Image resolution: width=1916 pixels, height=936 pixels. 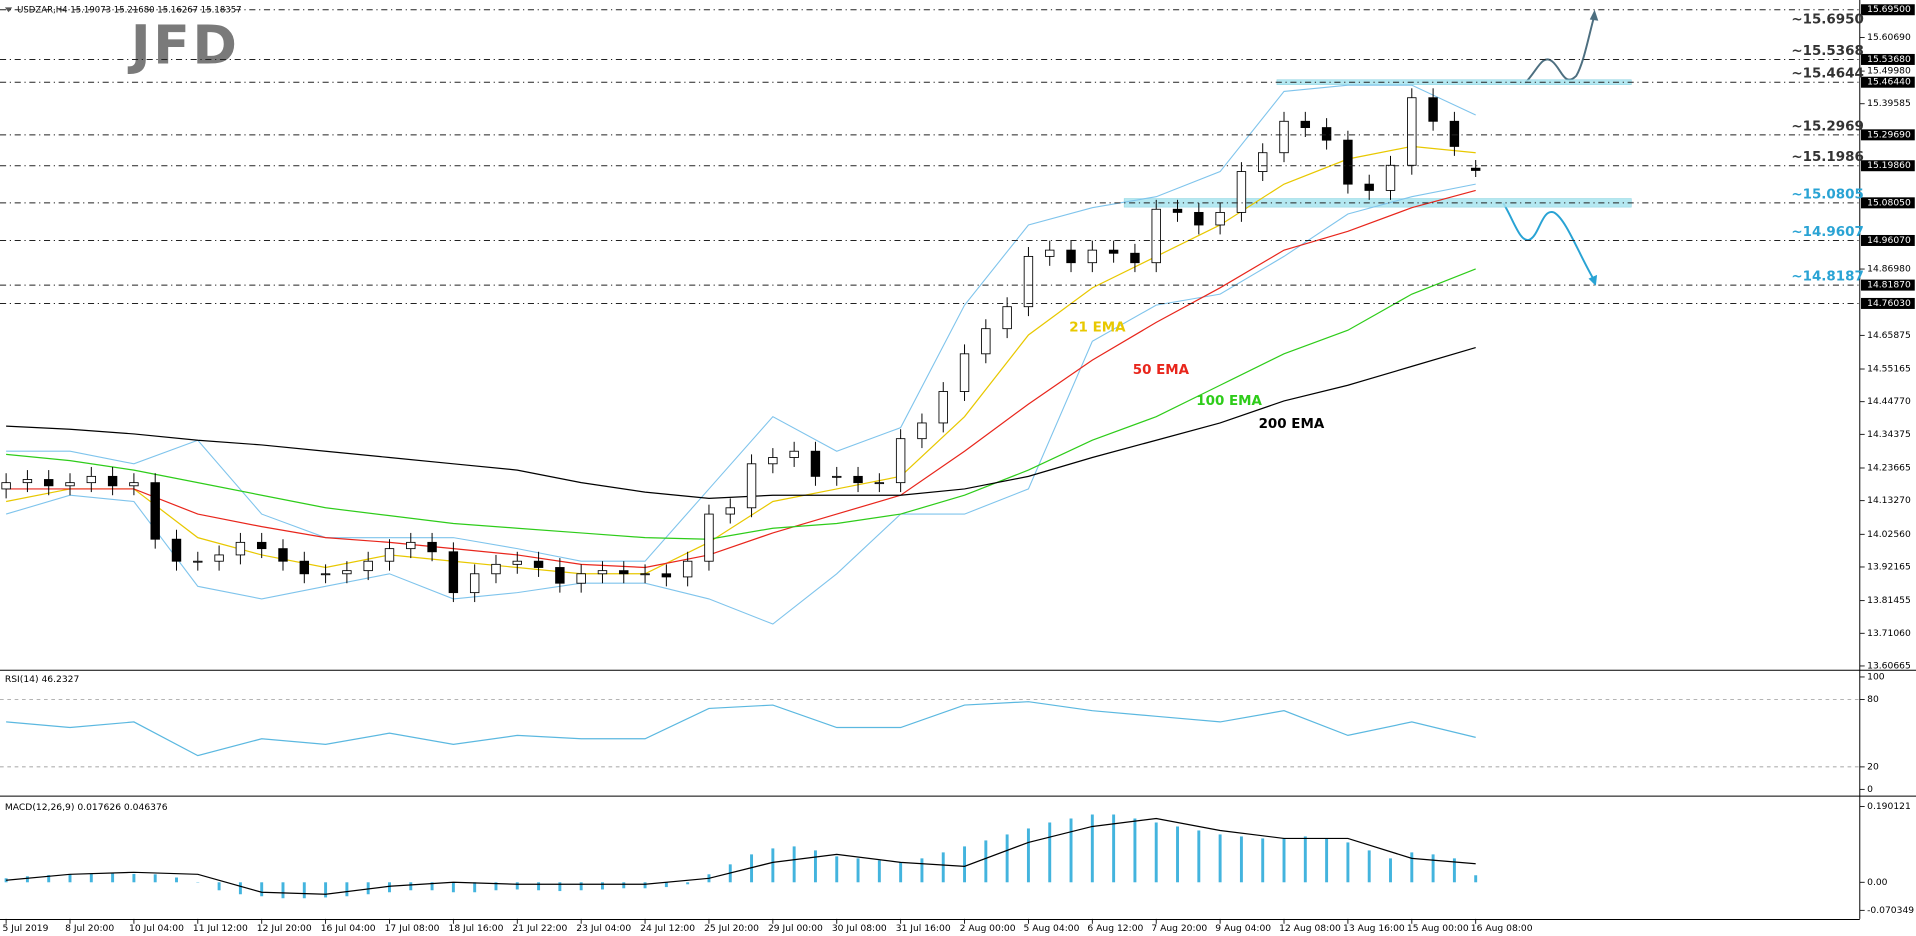 What do you see at coordinates (42, 679) in the screenshot?
I see `panel-title: RSI(14) 46.2327` at bounding box center [42, 679].